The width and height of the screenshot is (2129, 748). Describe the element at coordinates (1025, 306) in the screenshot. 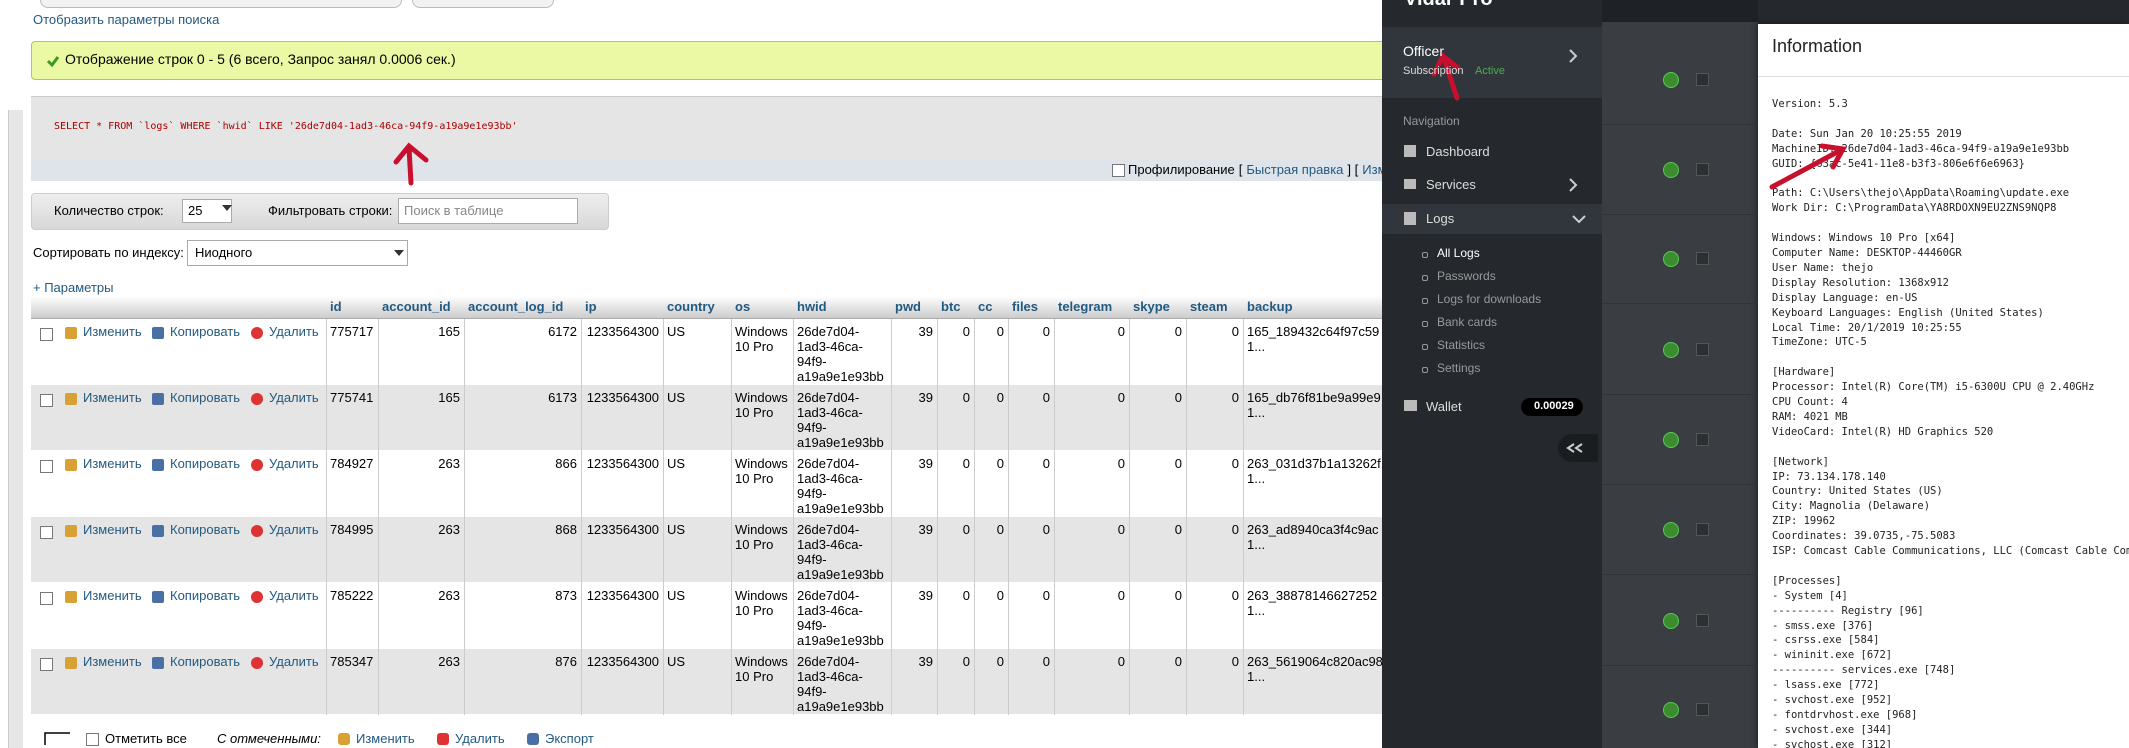

I see `column-header: files` at that location.